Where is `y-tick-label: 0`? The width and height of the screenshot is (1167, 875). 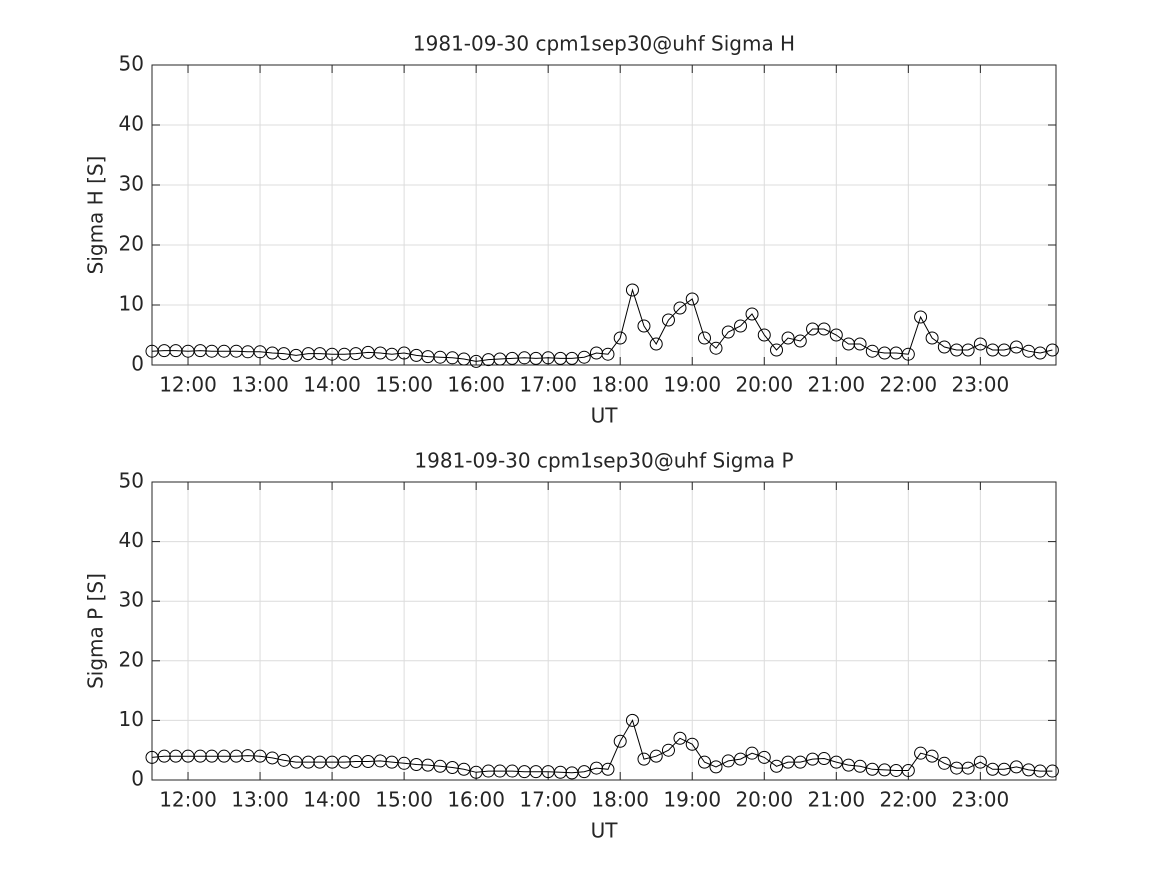 y-tick-label: 0 is located at coordinates (137, 364).